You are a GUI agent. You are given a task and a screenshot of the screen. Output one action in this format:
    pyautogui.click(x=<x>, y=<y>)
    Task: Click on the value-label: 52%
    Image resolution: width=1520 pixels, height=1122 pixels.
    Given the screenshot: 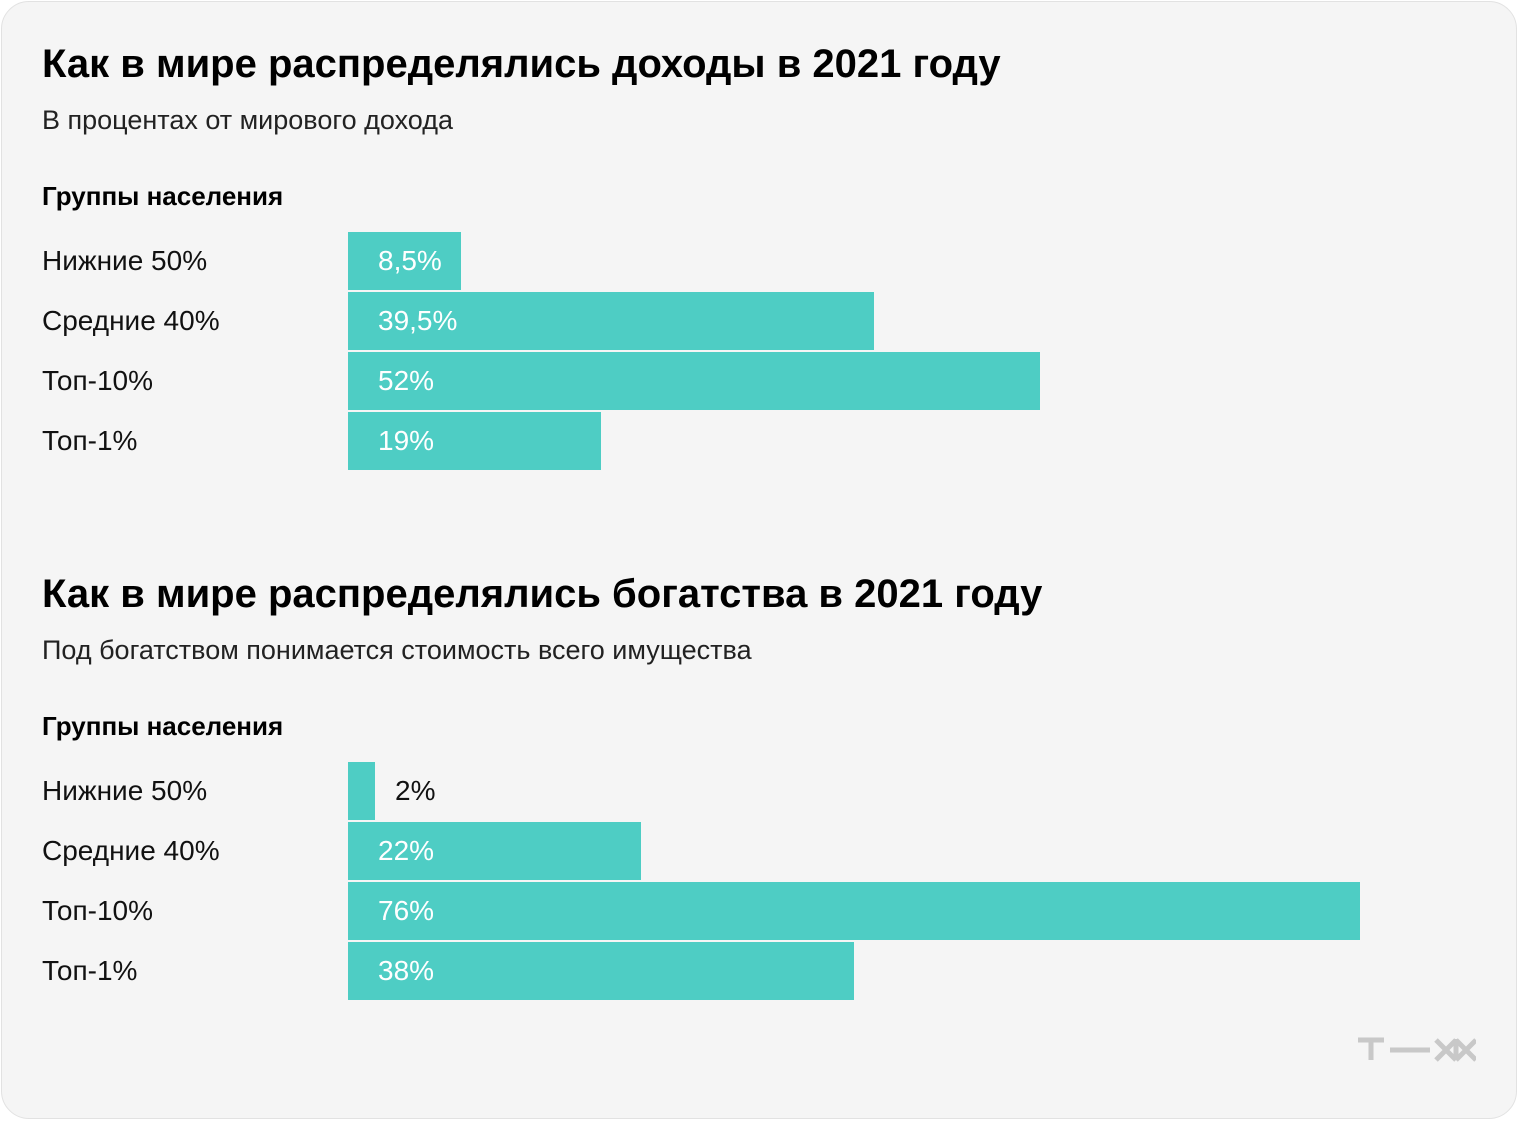 What is the action you would take?
    pyautogui.click(x=406, y=380)
    